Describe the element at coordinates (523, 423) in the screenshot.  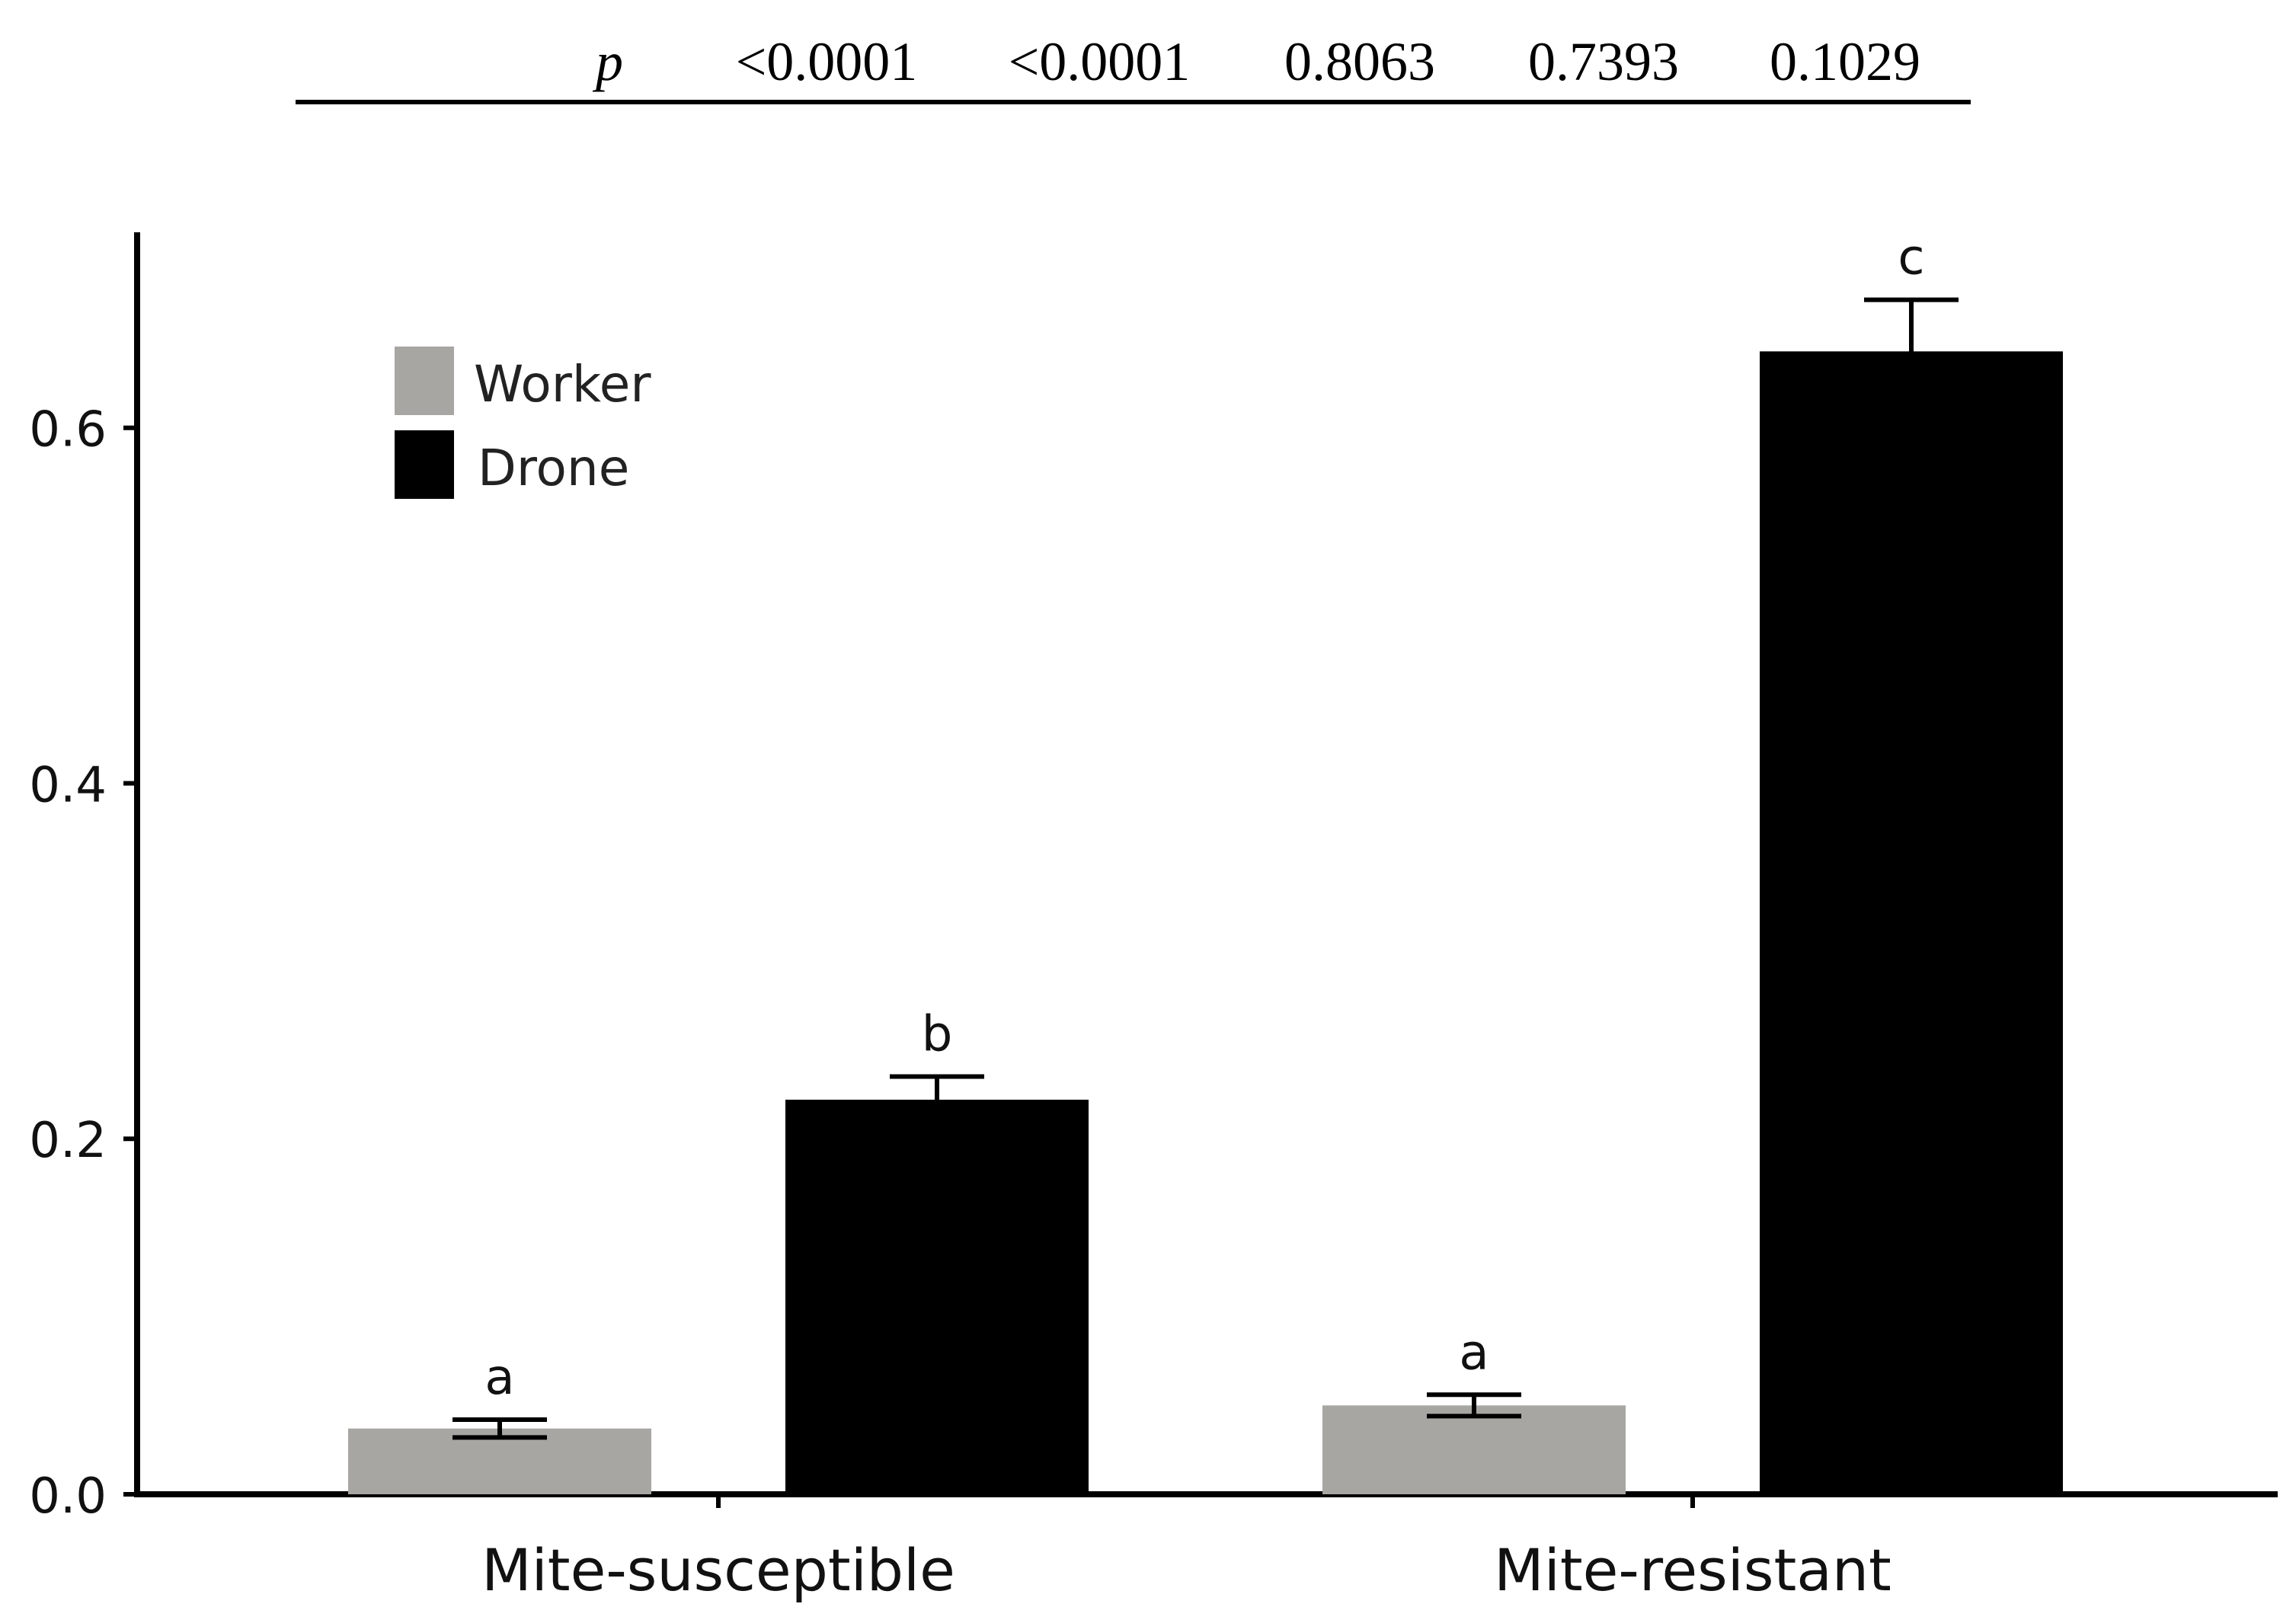
I see `legend: Worker Drone` at that location.